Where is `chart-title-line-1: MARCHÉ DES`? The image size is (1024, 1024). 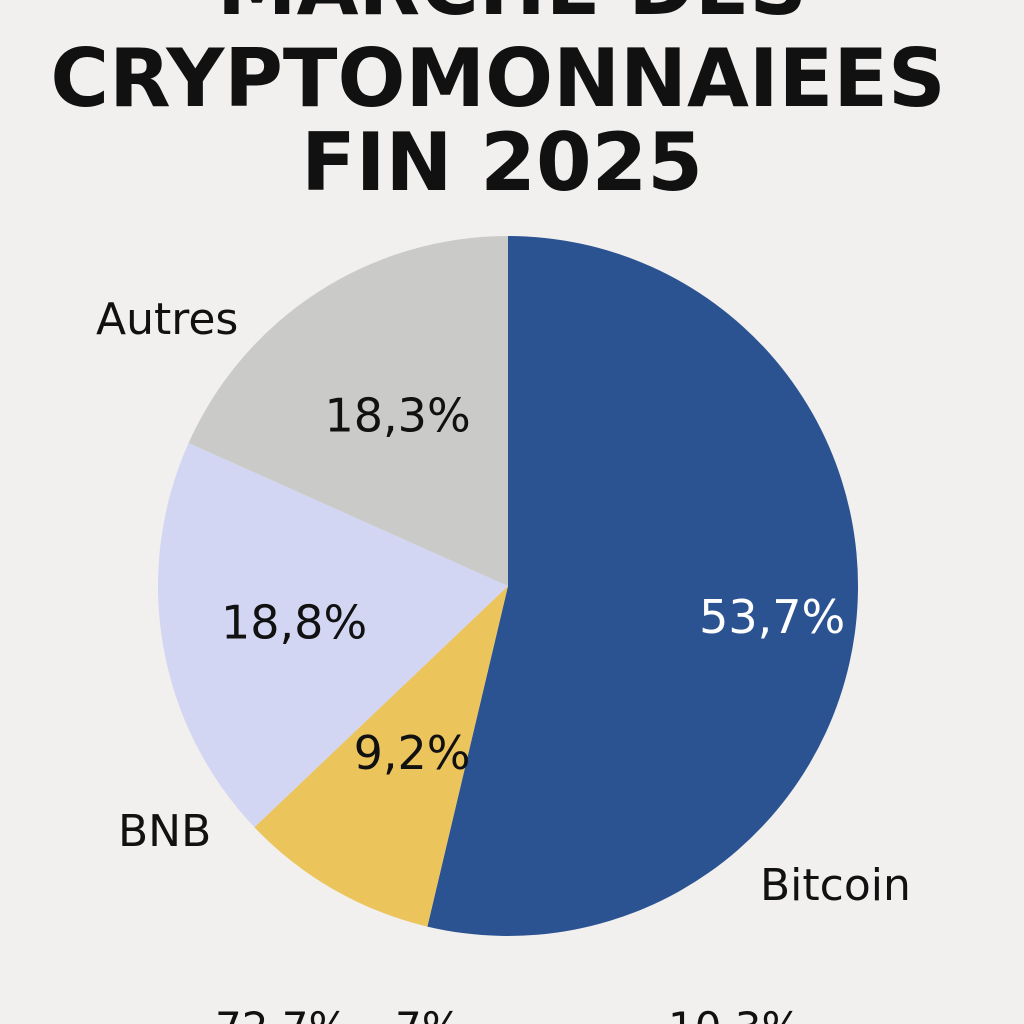
chart-title-line-1: MARCHÉ DES is located at coordinates (512, 16).